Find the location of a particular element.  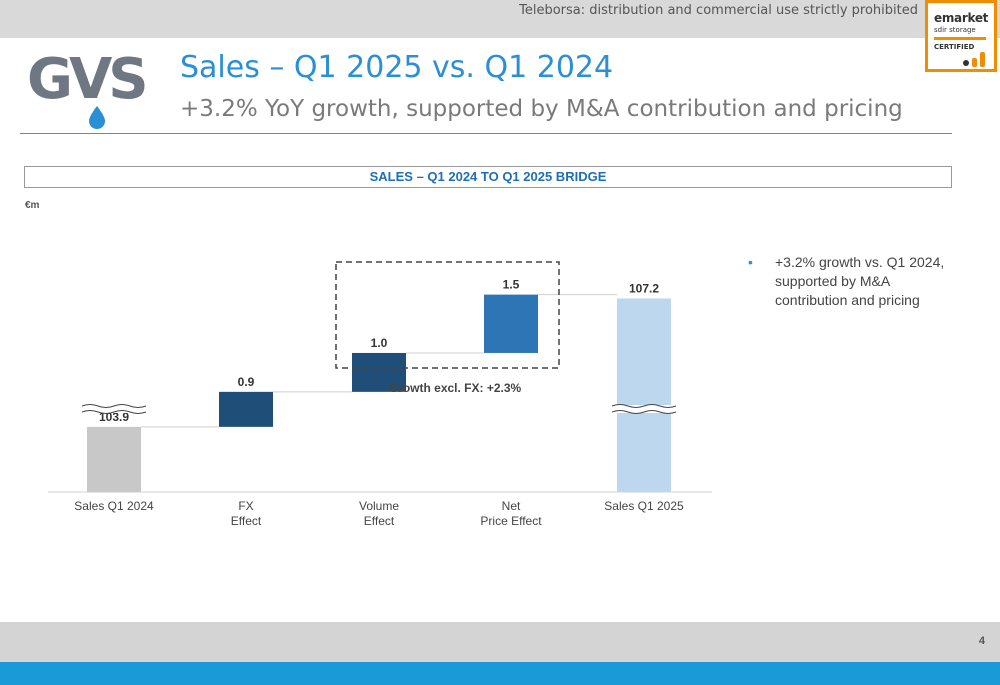

badge-brand: emarket is located at coordinates (961, 18).